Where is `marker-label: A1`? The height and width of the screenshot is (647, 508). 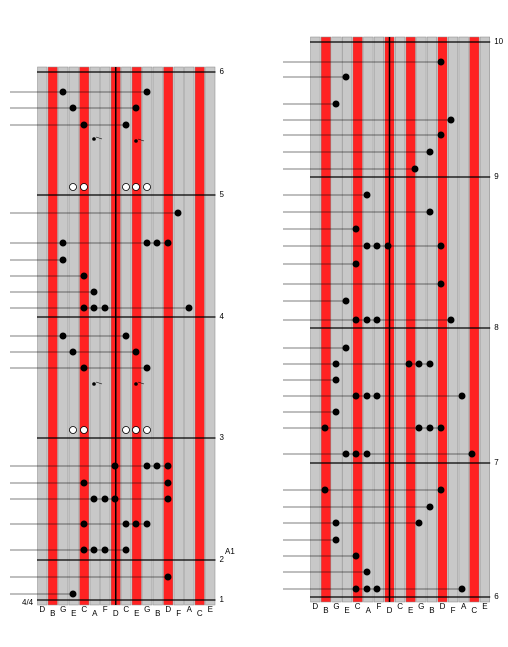 marker-label: A1 is located at coordinates (230, 551).